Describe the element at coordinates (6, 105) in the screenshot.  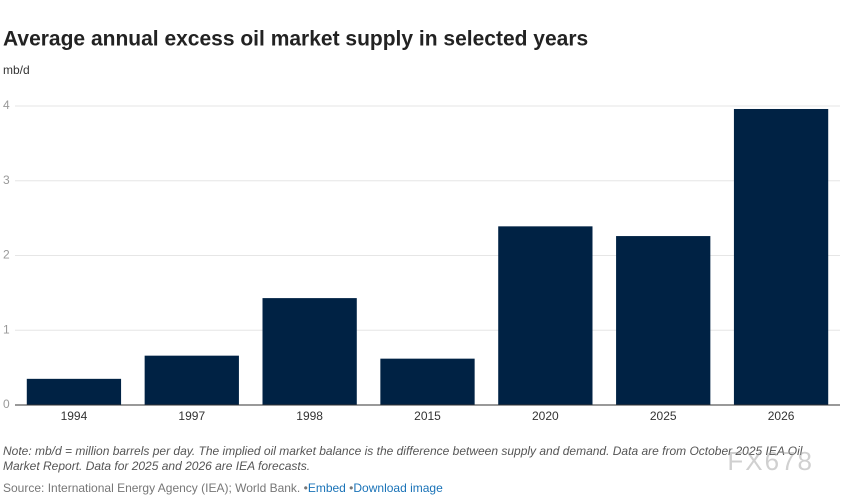
I see `y-tick-label: 4` at that location.